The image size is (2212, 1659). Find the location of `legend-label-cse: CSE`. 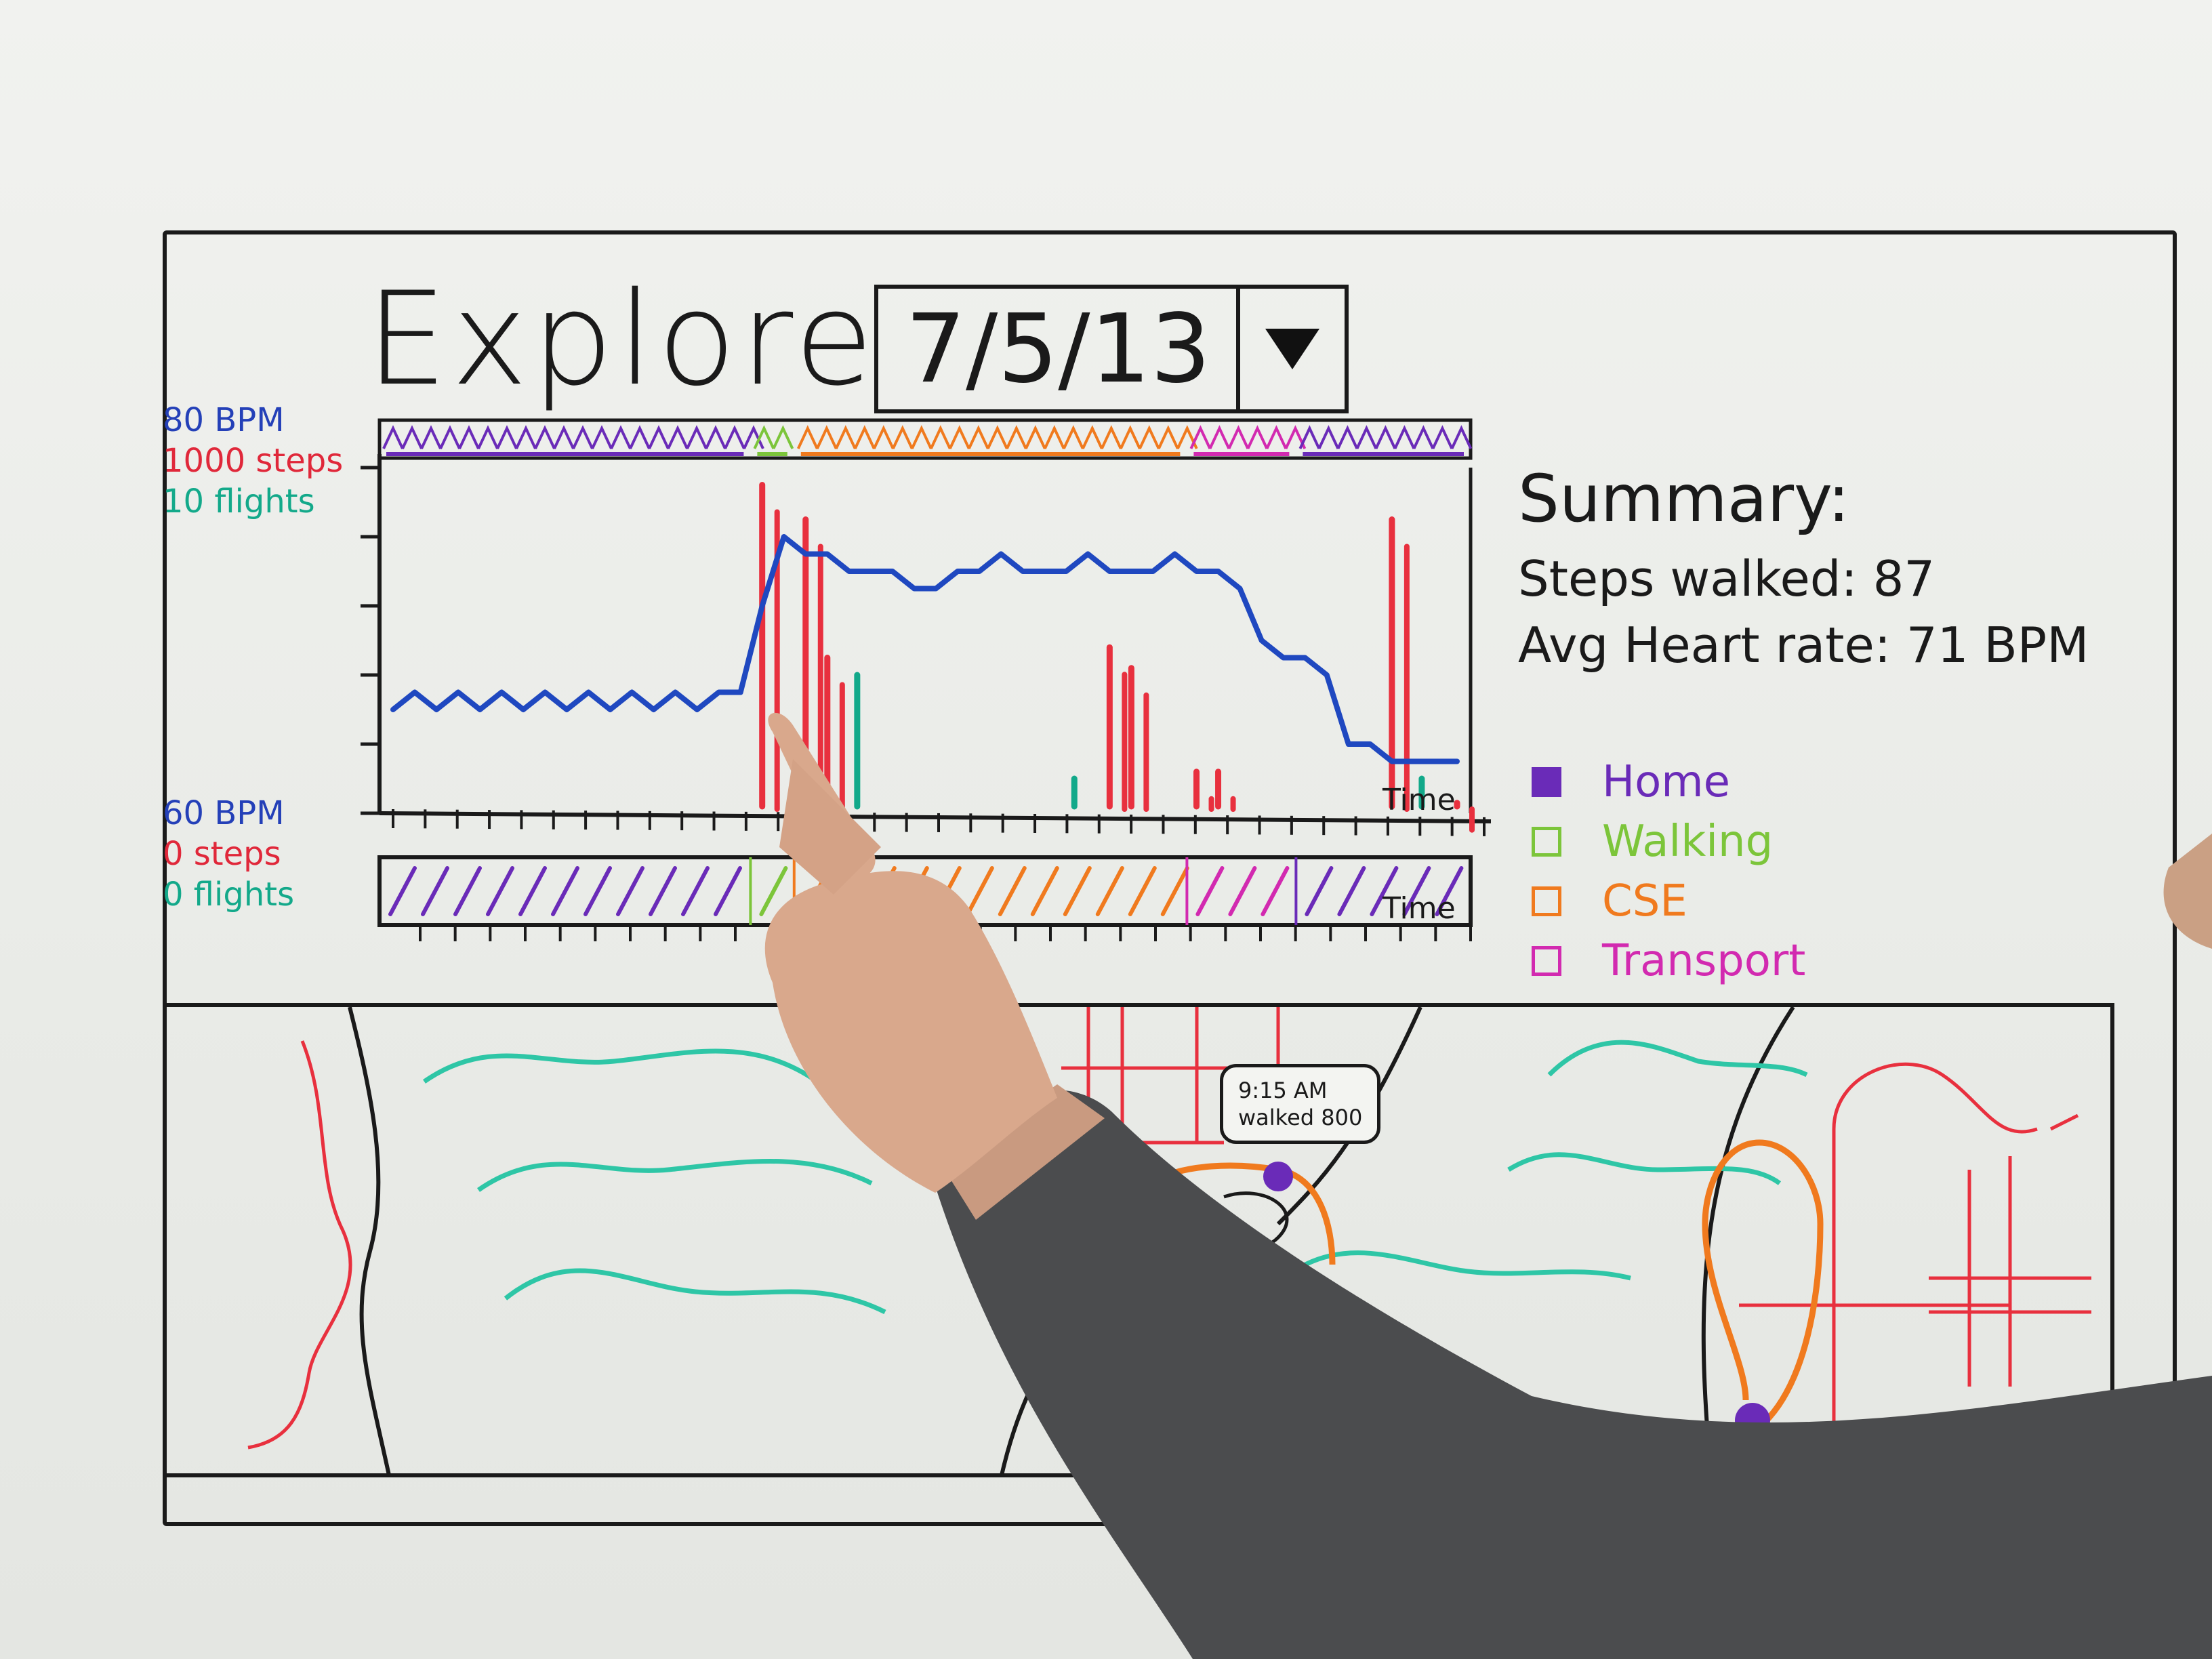

legend-label-cse: CSE is located at coordinates (1644, 901).